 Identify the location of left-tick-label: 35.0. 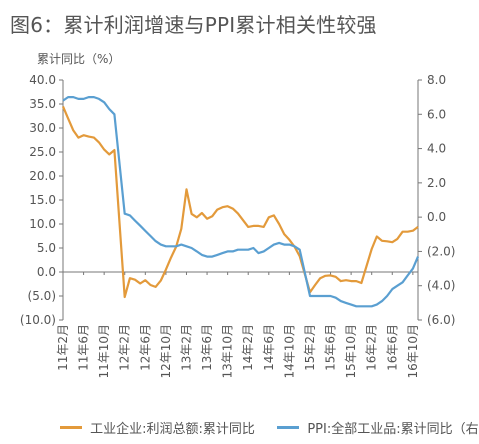
(42, 104).